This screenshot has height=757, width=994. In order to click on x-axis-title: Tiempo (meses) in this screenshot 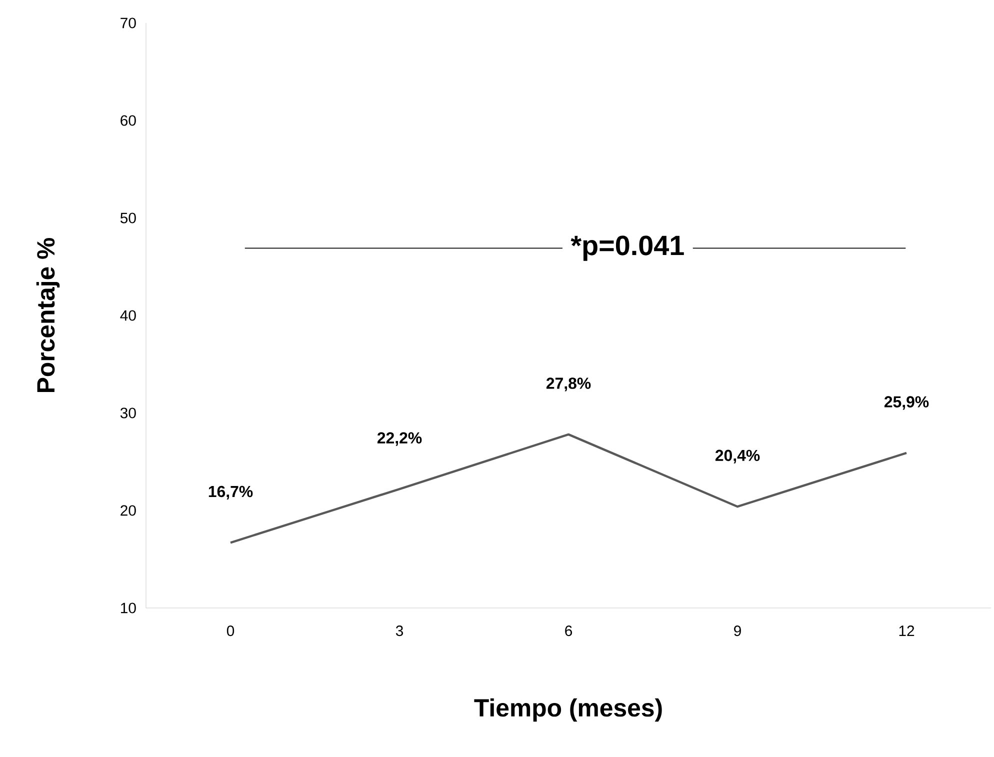, I will do `click(568, 710)`.